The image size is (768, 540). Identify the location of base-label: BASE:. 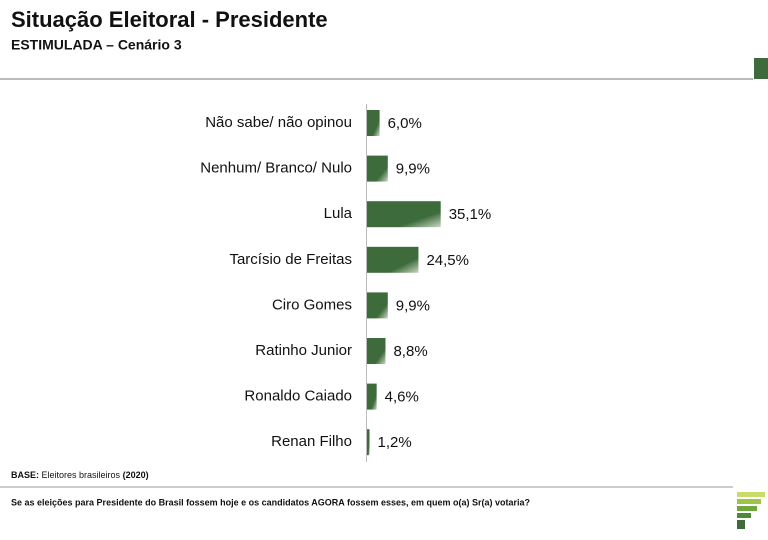
(25, 475).